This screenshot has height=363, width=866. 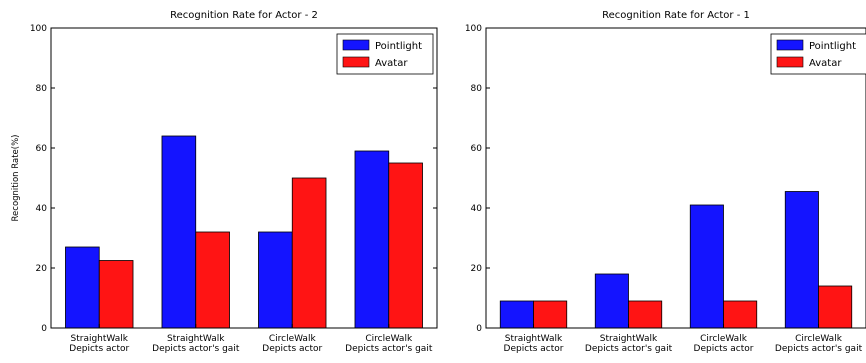 I want to click on chart-title: Recognition Rate for Actor - 2, so click(x=244, y=15).